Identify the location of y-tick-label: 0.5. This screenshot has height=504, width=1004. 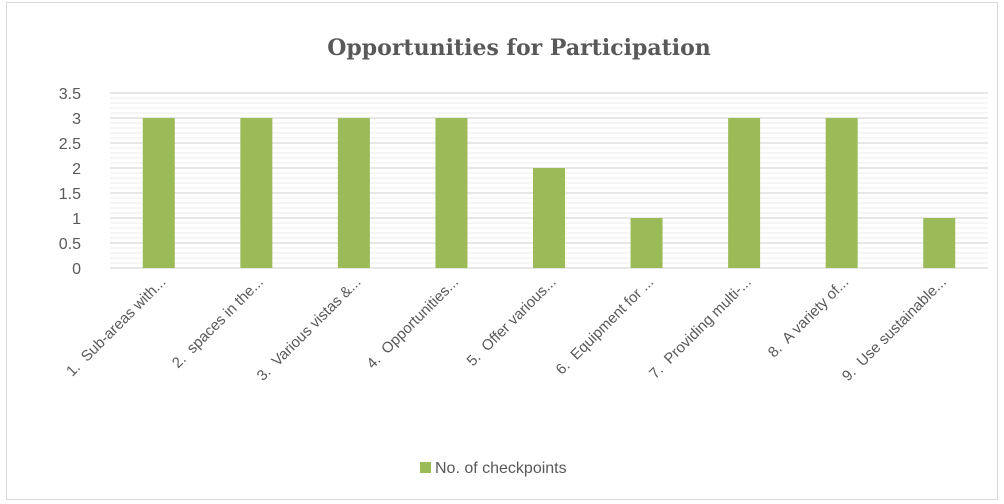
(70, 244).